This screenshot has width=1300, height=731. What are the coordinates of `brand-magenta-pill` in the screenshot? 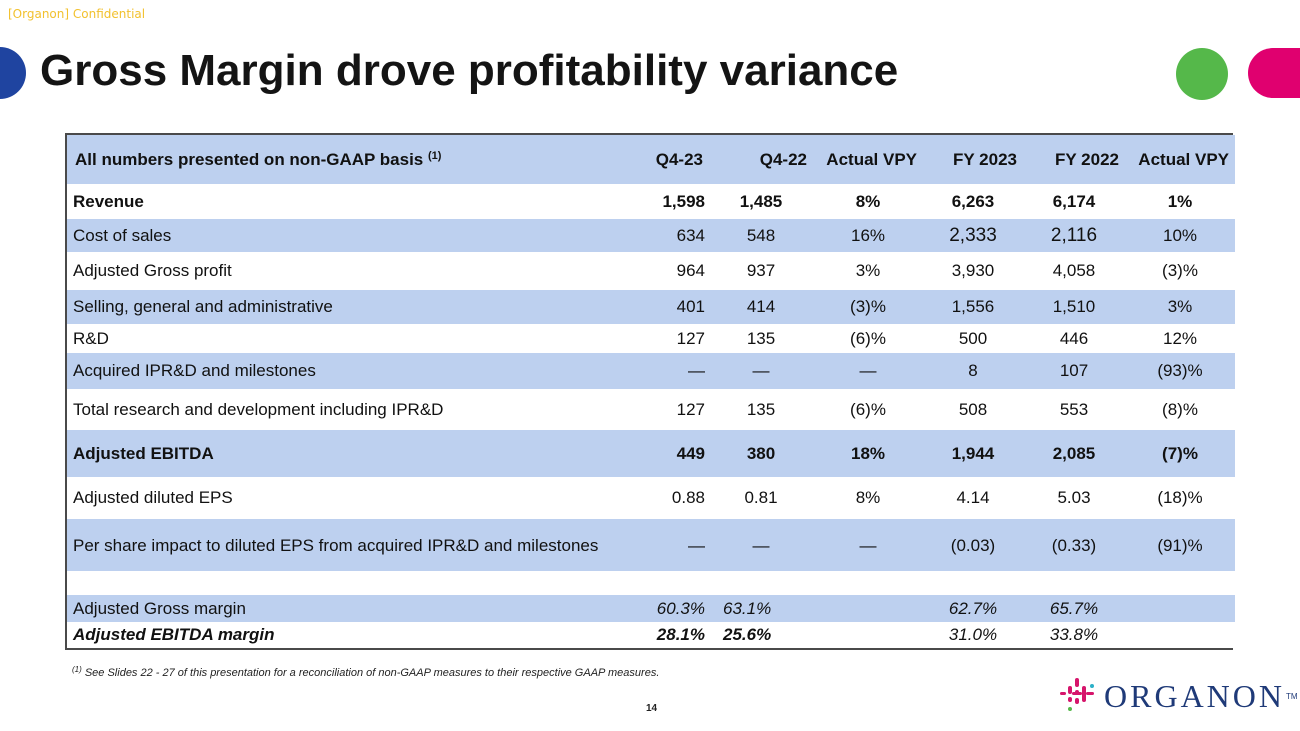 It's located at (1274, 73).